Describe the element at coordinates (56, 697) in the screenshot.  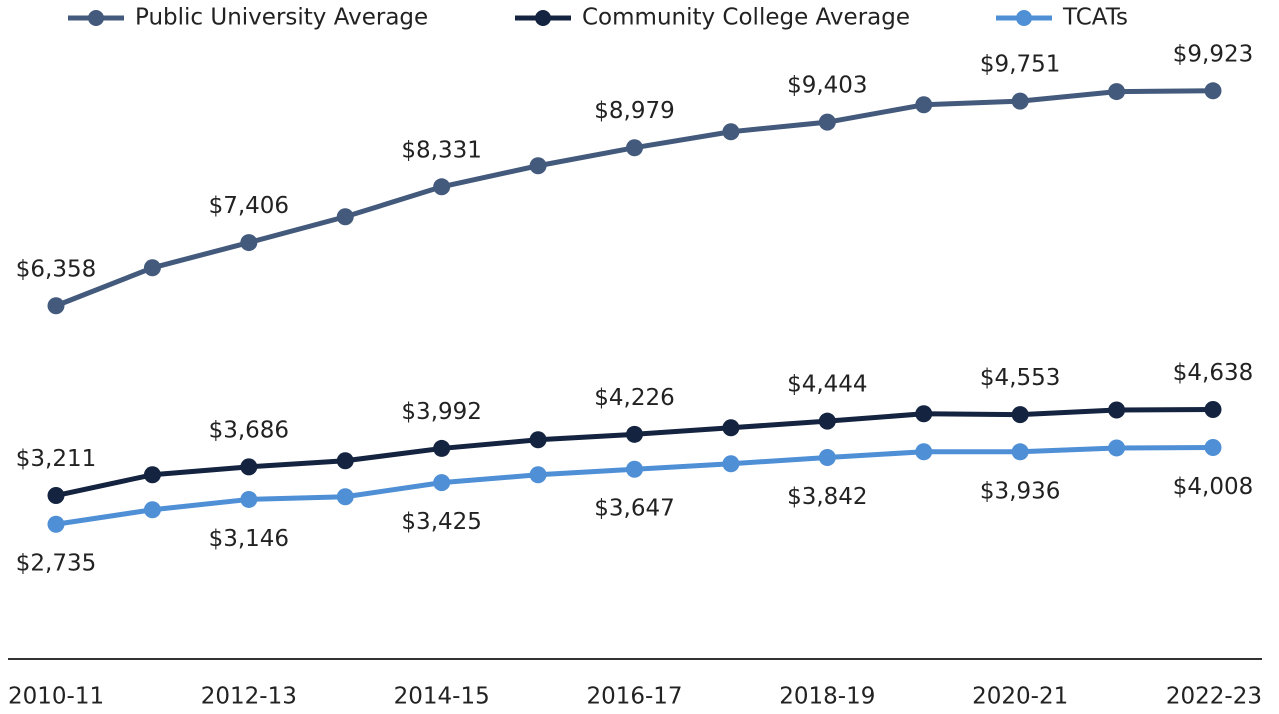
I see `x-tick-label: 2010-11` at that location.